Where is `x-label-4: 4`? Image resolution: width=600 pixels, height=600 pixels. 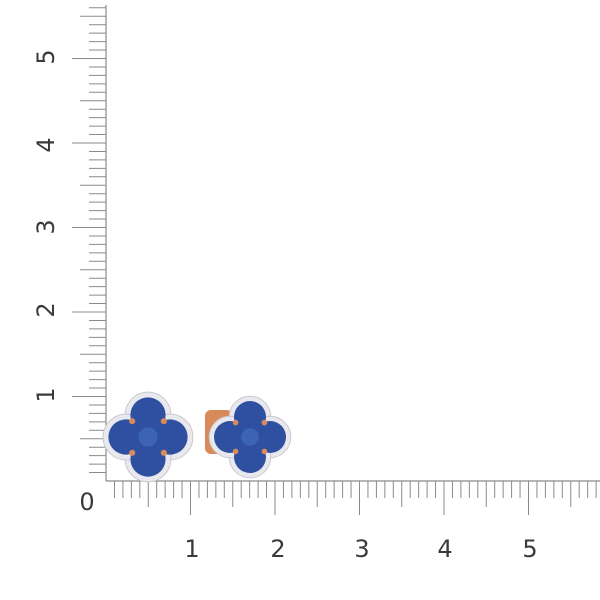 x-label-4: 4 is located at coordinates (444, 549).